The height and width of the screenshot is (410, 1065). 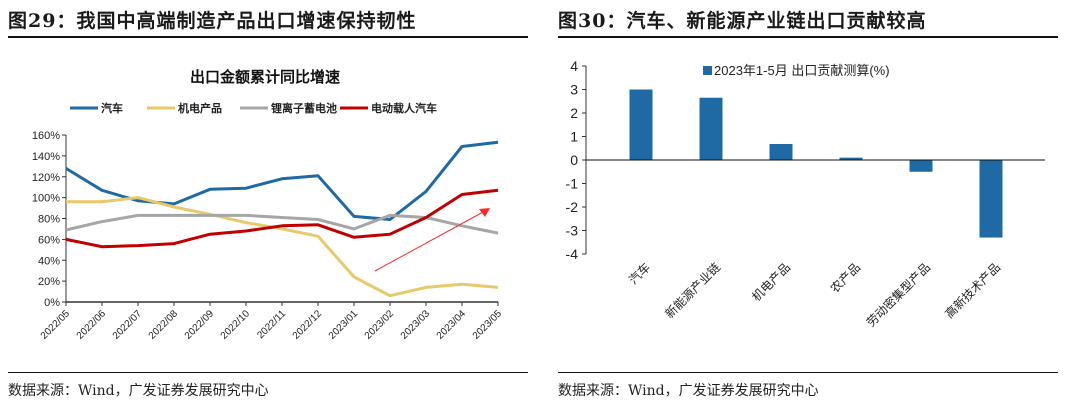 What do you see at coordinates (236, 325) in the screenshot?
I see `x-tick-label: 2022/10` at bounding box center [236, 325].